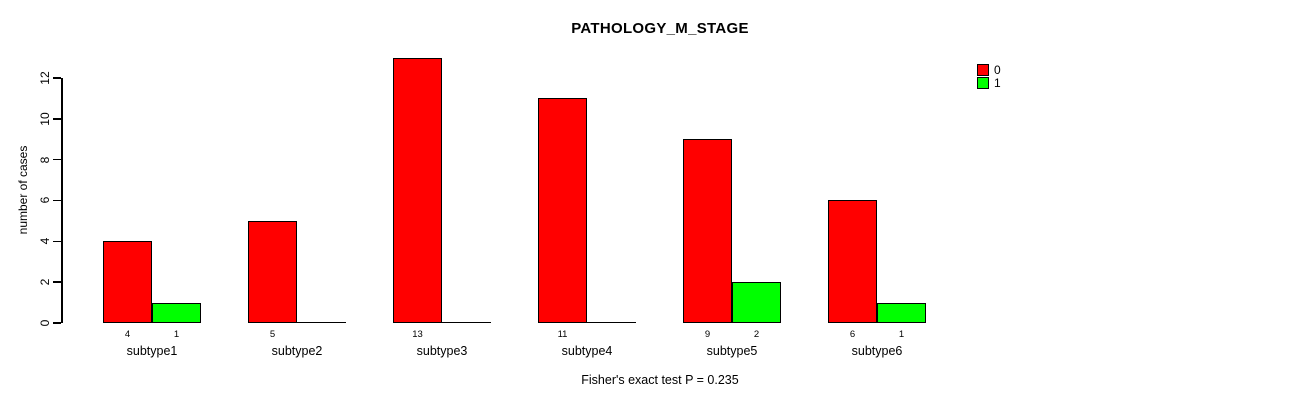  Describe the element at coordinates (983, 82) in the screenshot. I see `legend-swatch-green` at that location.